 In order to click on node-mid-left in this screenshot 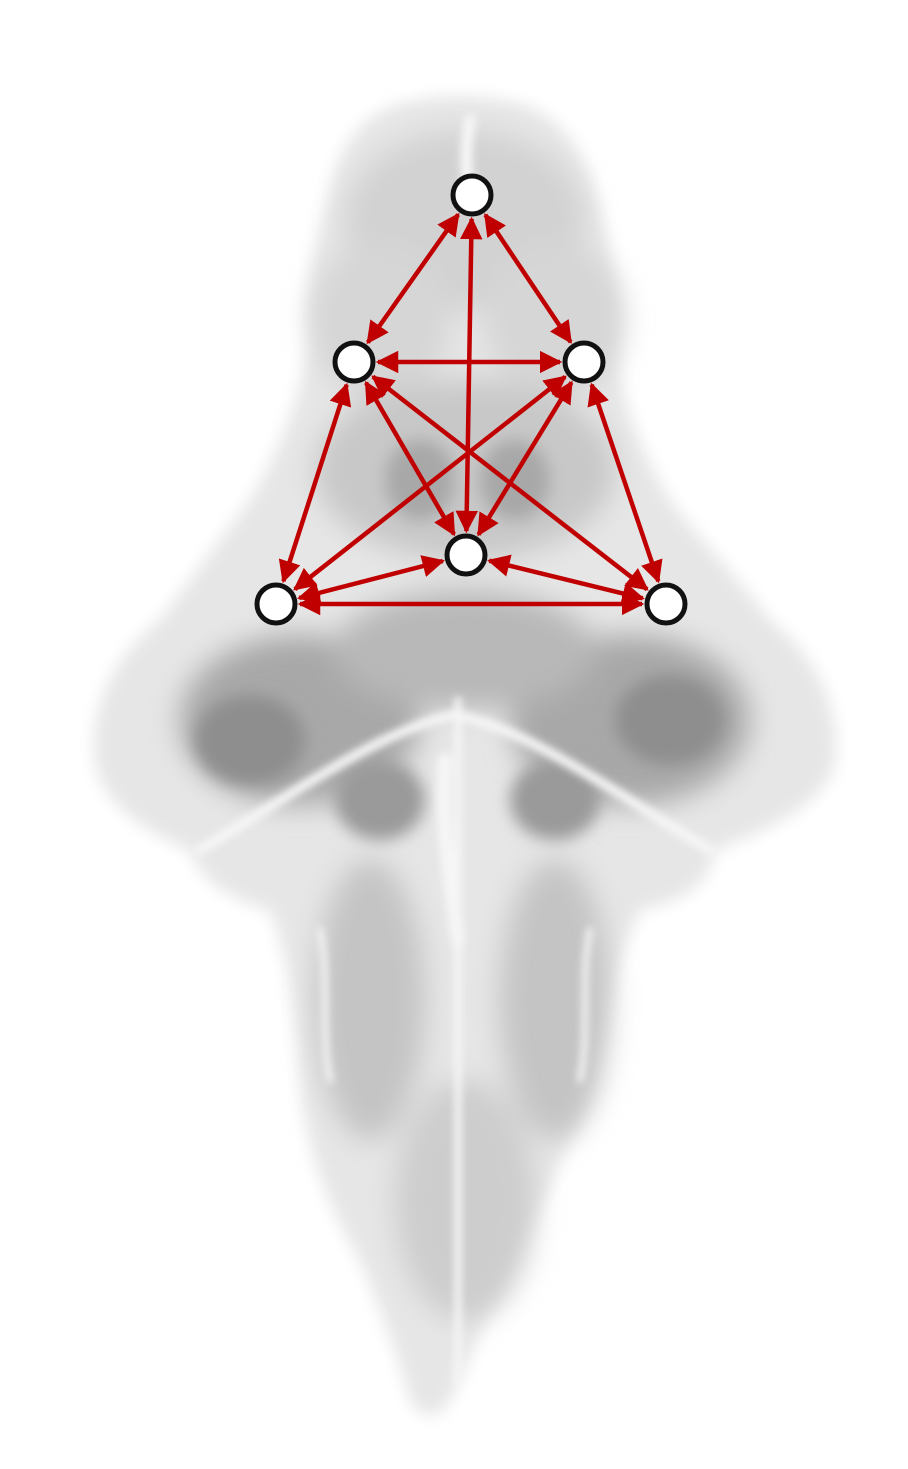, I will do `click(354, 362)`.